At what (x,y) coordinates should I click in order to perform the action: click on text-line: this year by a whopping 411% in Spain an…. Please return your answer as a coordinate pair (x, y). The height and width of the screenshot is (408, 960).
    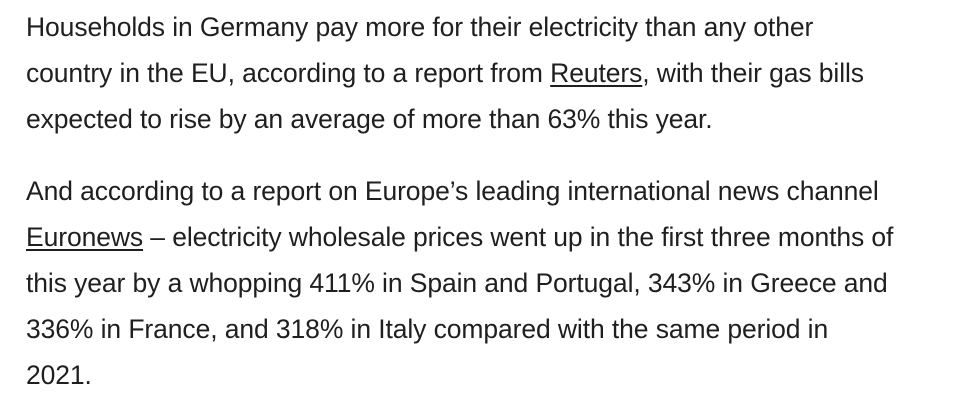
    Looking at the image, I should click on (457, 282).